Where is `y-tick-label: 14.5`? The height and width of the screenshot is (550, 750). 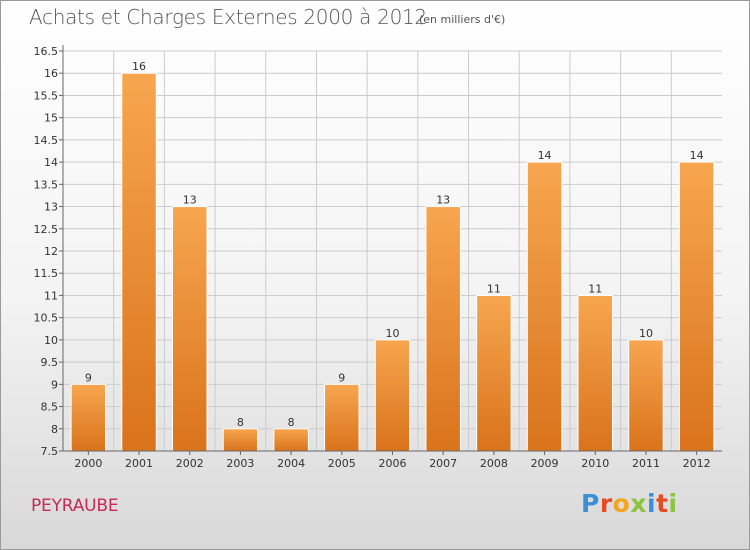 y-tick-label: 14.5 is located at coordinates (46, 140).